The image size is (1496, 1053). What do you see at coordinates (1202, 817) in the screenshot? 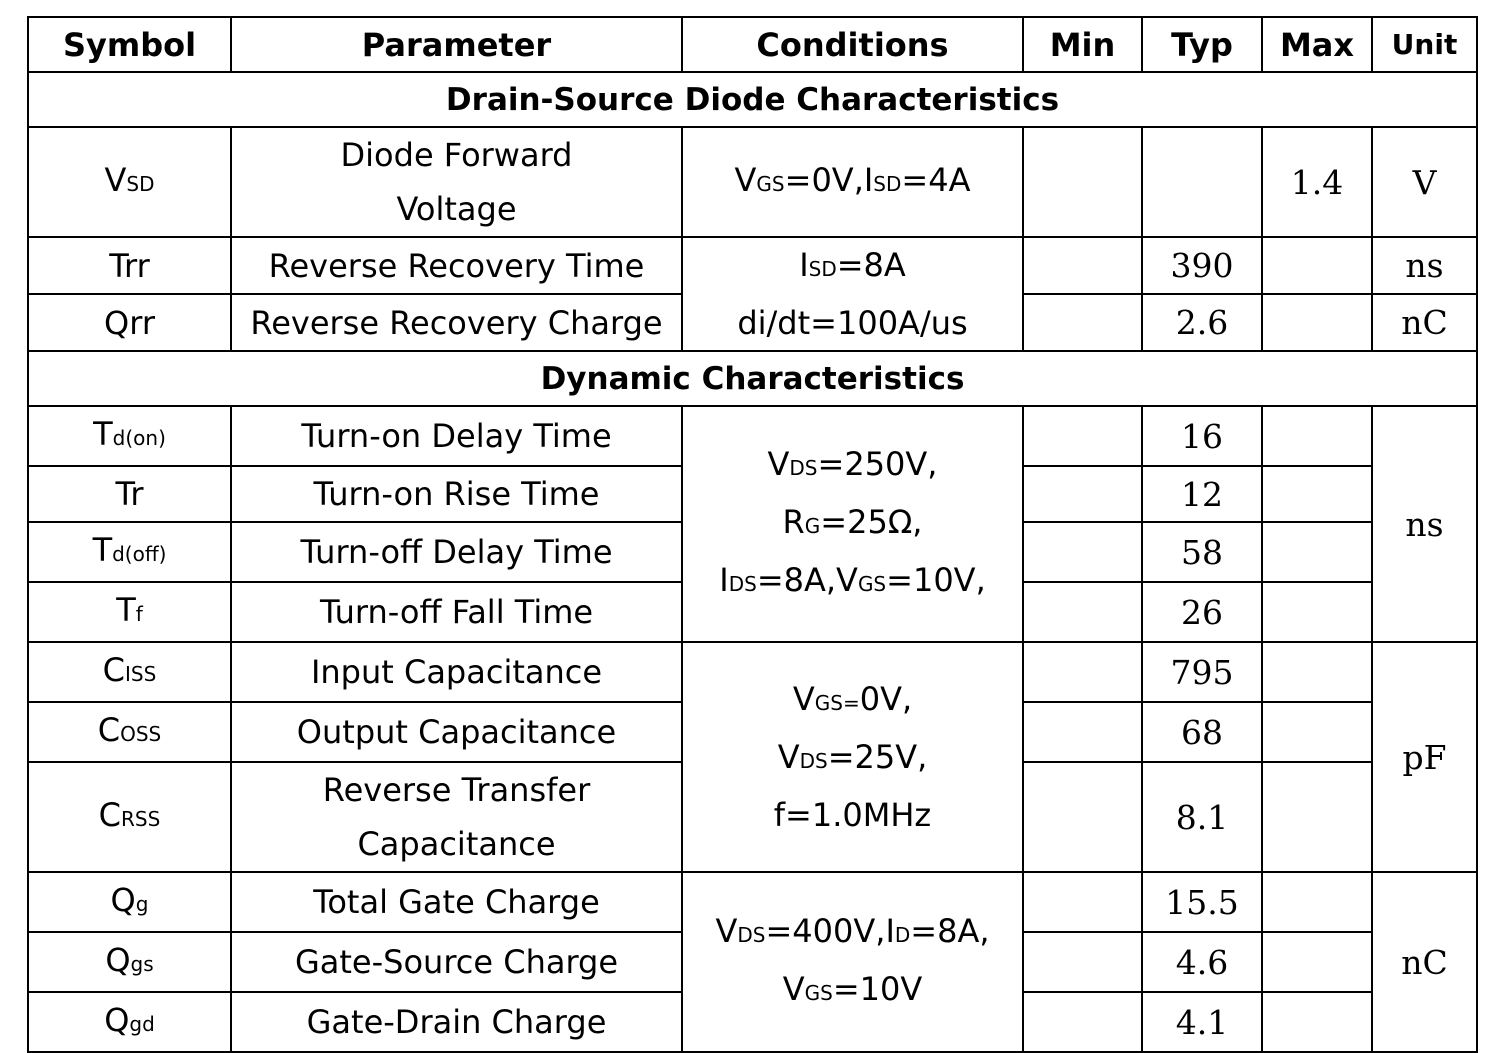
I see `typ-cell: 8.1` at bounding box center [1202, 817].